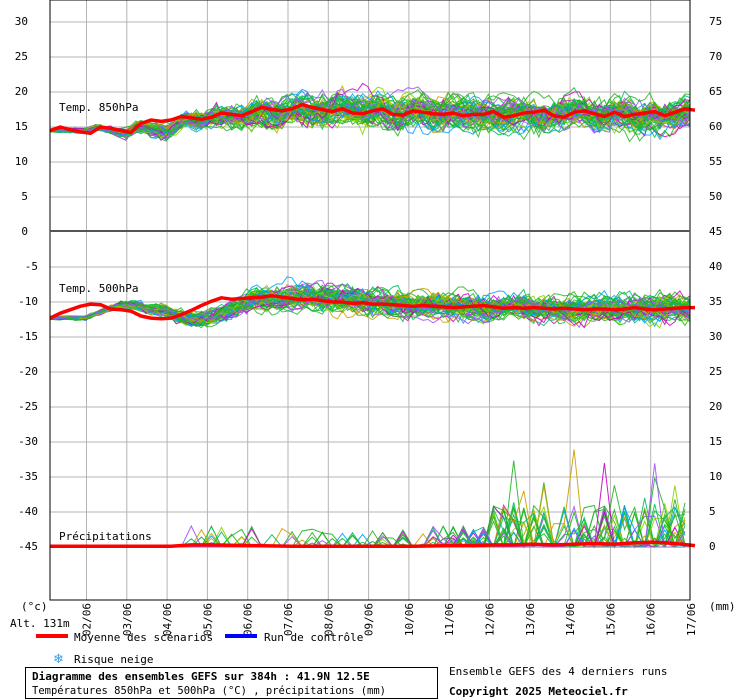  I want to click on y-tick-label-right: 0, so click(712, 546).